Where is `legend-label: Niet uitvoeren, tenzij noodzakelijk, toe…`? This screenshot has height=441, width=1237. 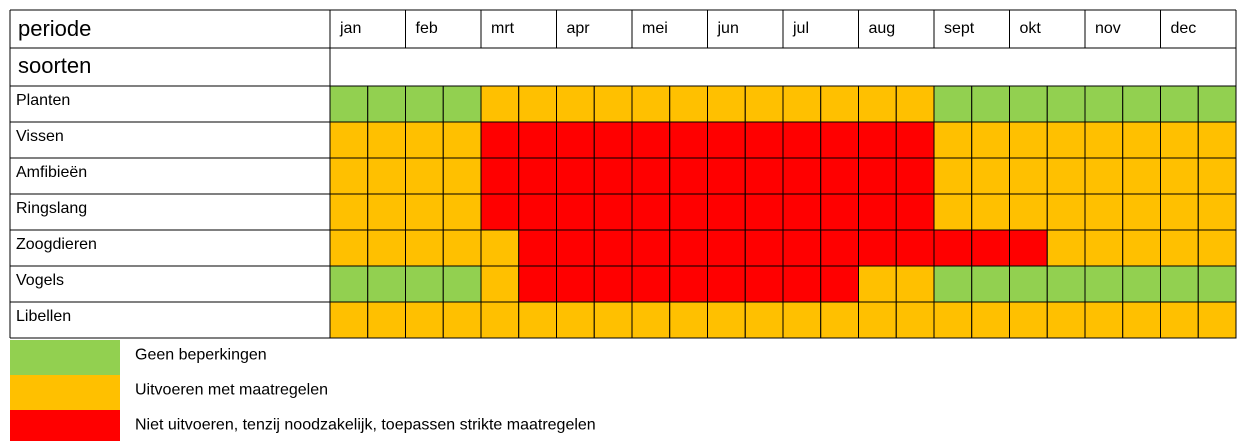
legend-label: Niet uitvoeren, tenzij noodzakelijk, toe… is located at coordinates (365, 425).